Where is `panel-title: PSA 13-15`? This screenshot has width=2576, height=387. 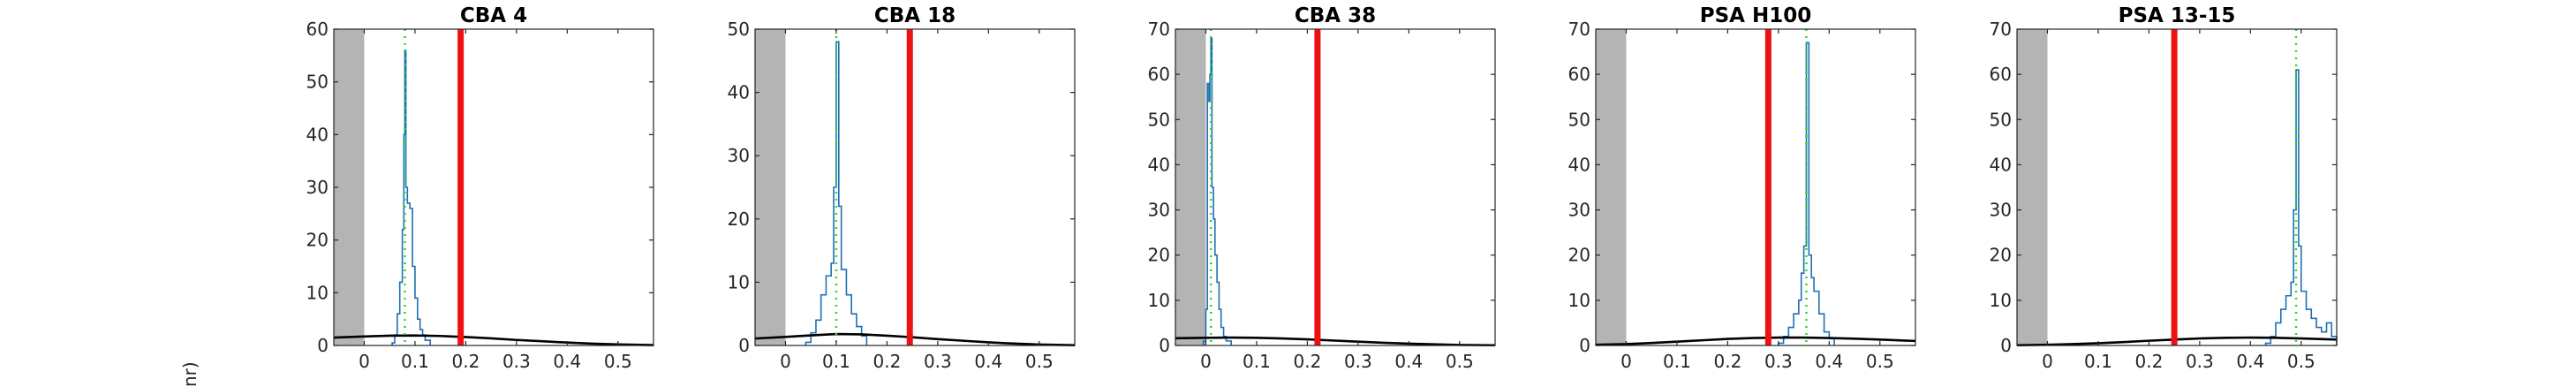 panel-title: PSA 13-15 is located at coordinates (2178, 15).